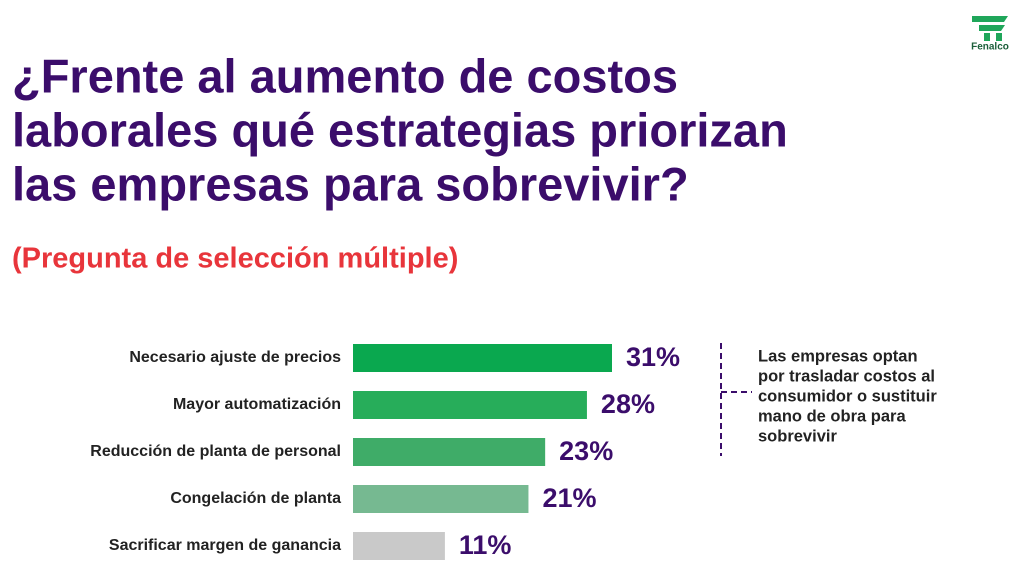 The image size is (1024, 581). I want to click on title-line: las empresas para sobrevivir?, so click(350, 183).